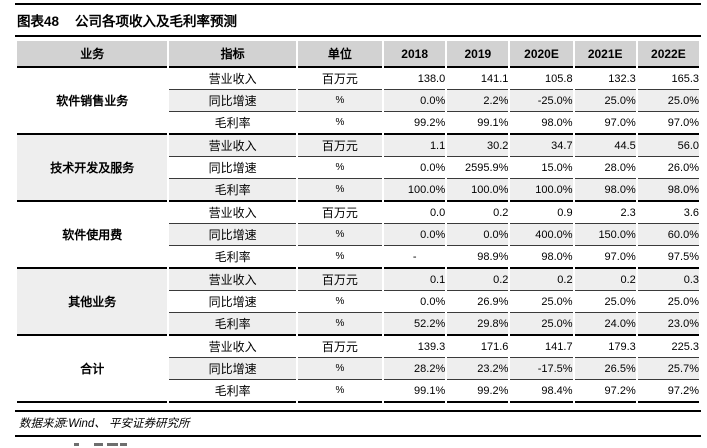 This screenshot has width=707, height=448. Describe the element at coordinates (478, 301) in the screenshot. I see `value-cell: 26.9%` at that location.